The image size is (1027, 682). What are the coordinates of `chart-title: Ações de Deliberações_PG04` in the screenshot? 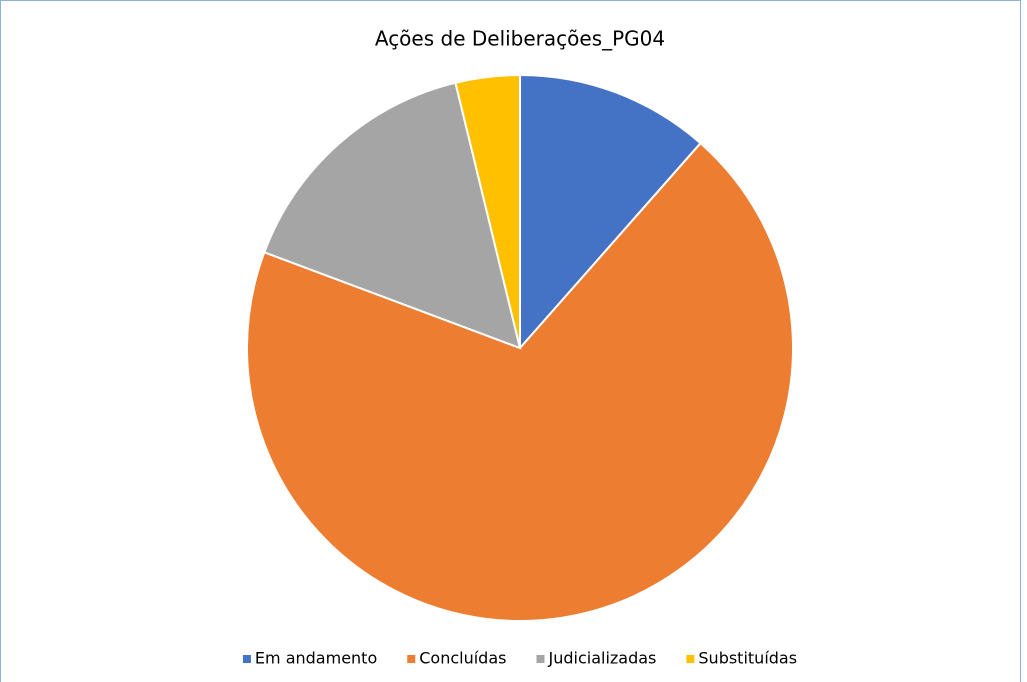 It's located at (520, 39).